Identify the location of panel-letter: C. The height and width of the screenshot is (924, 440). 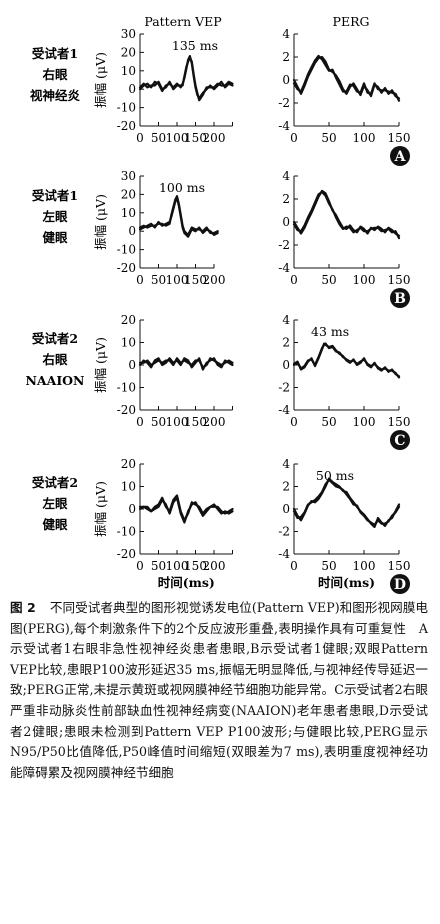
(399, 441).